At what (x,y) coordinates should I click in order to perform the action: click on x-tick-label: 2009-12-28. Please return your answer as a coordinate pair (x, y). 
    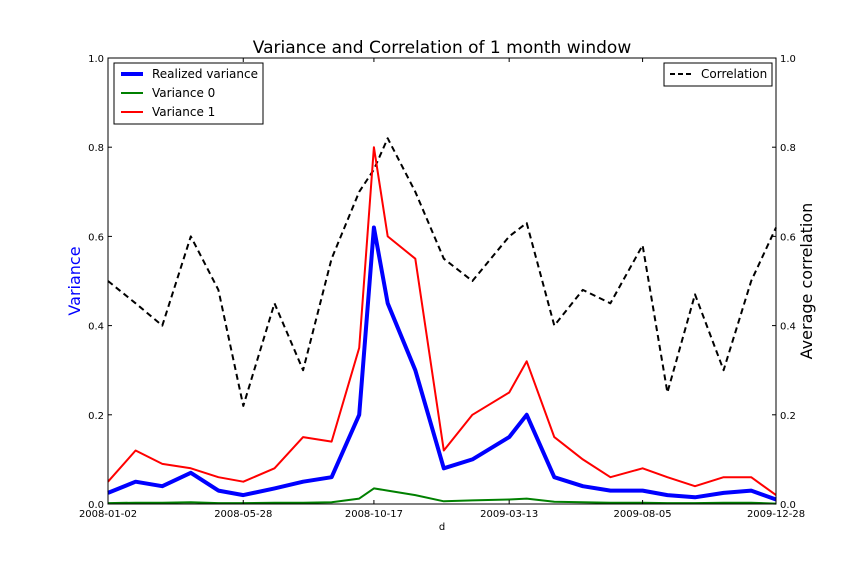
    Looking at the image, I should click on (776, 514).